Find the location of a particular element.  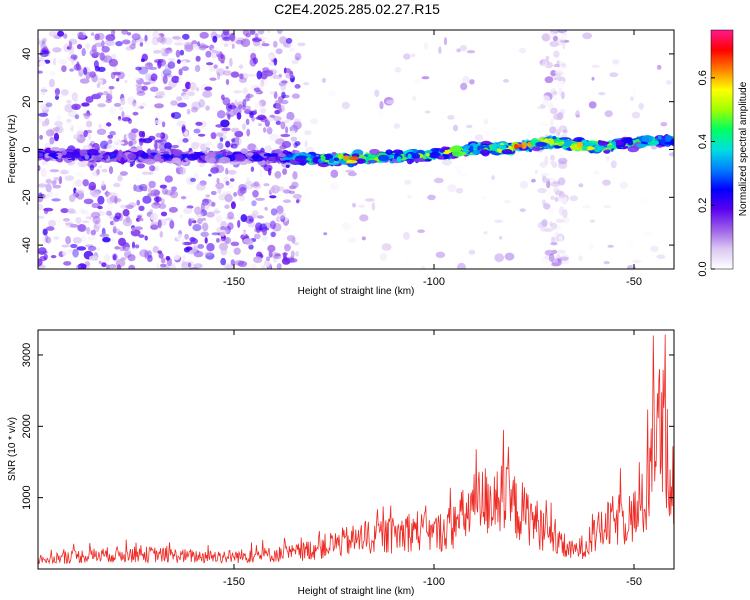

y-tick-label: -20 is located at coordinates (27, 197).